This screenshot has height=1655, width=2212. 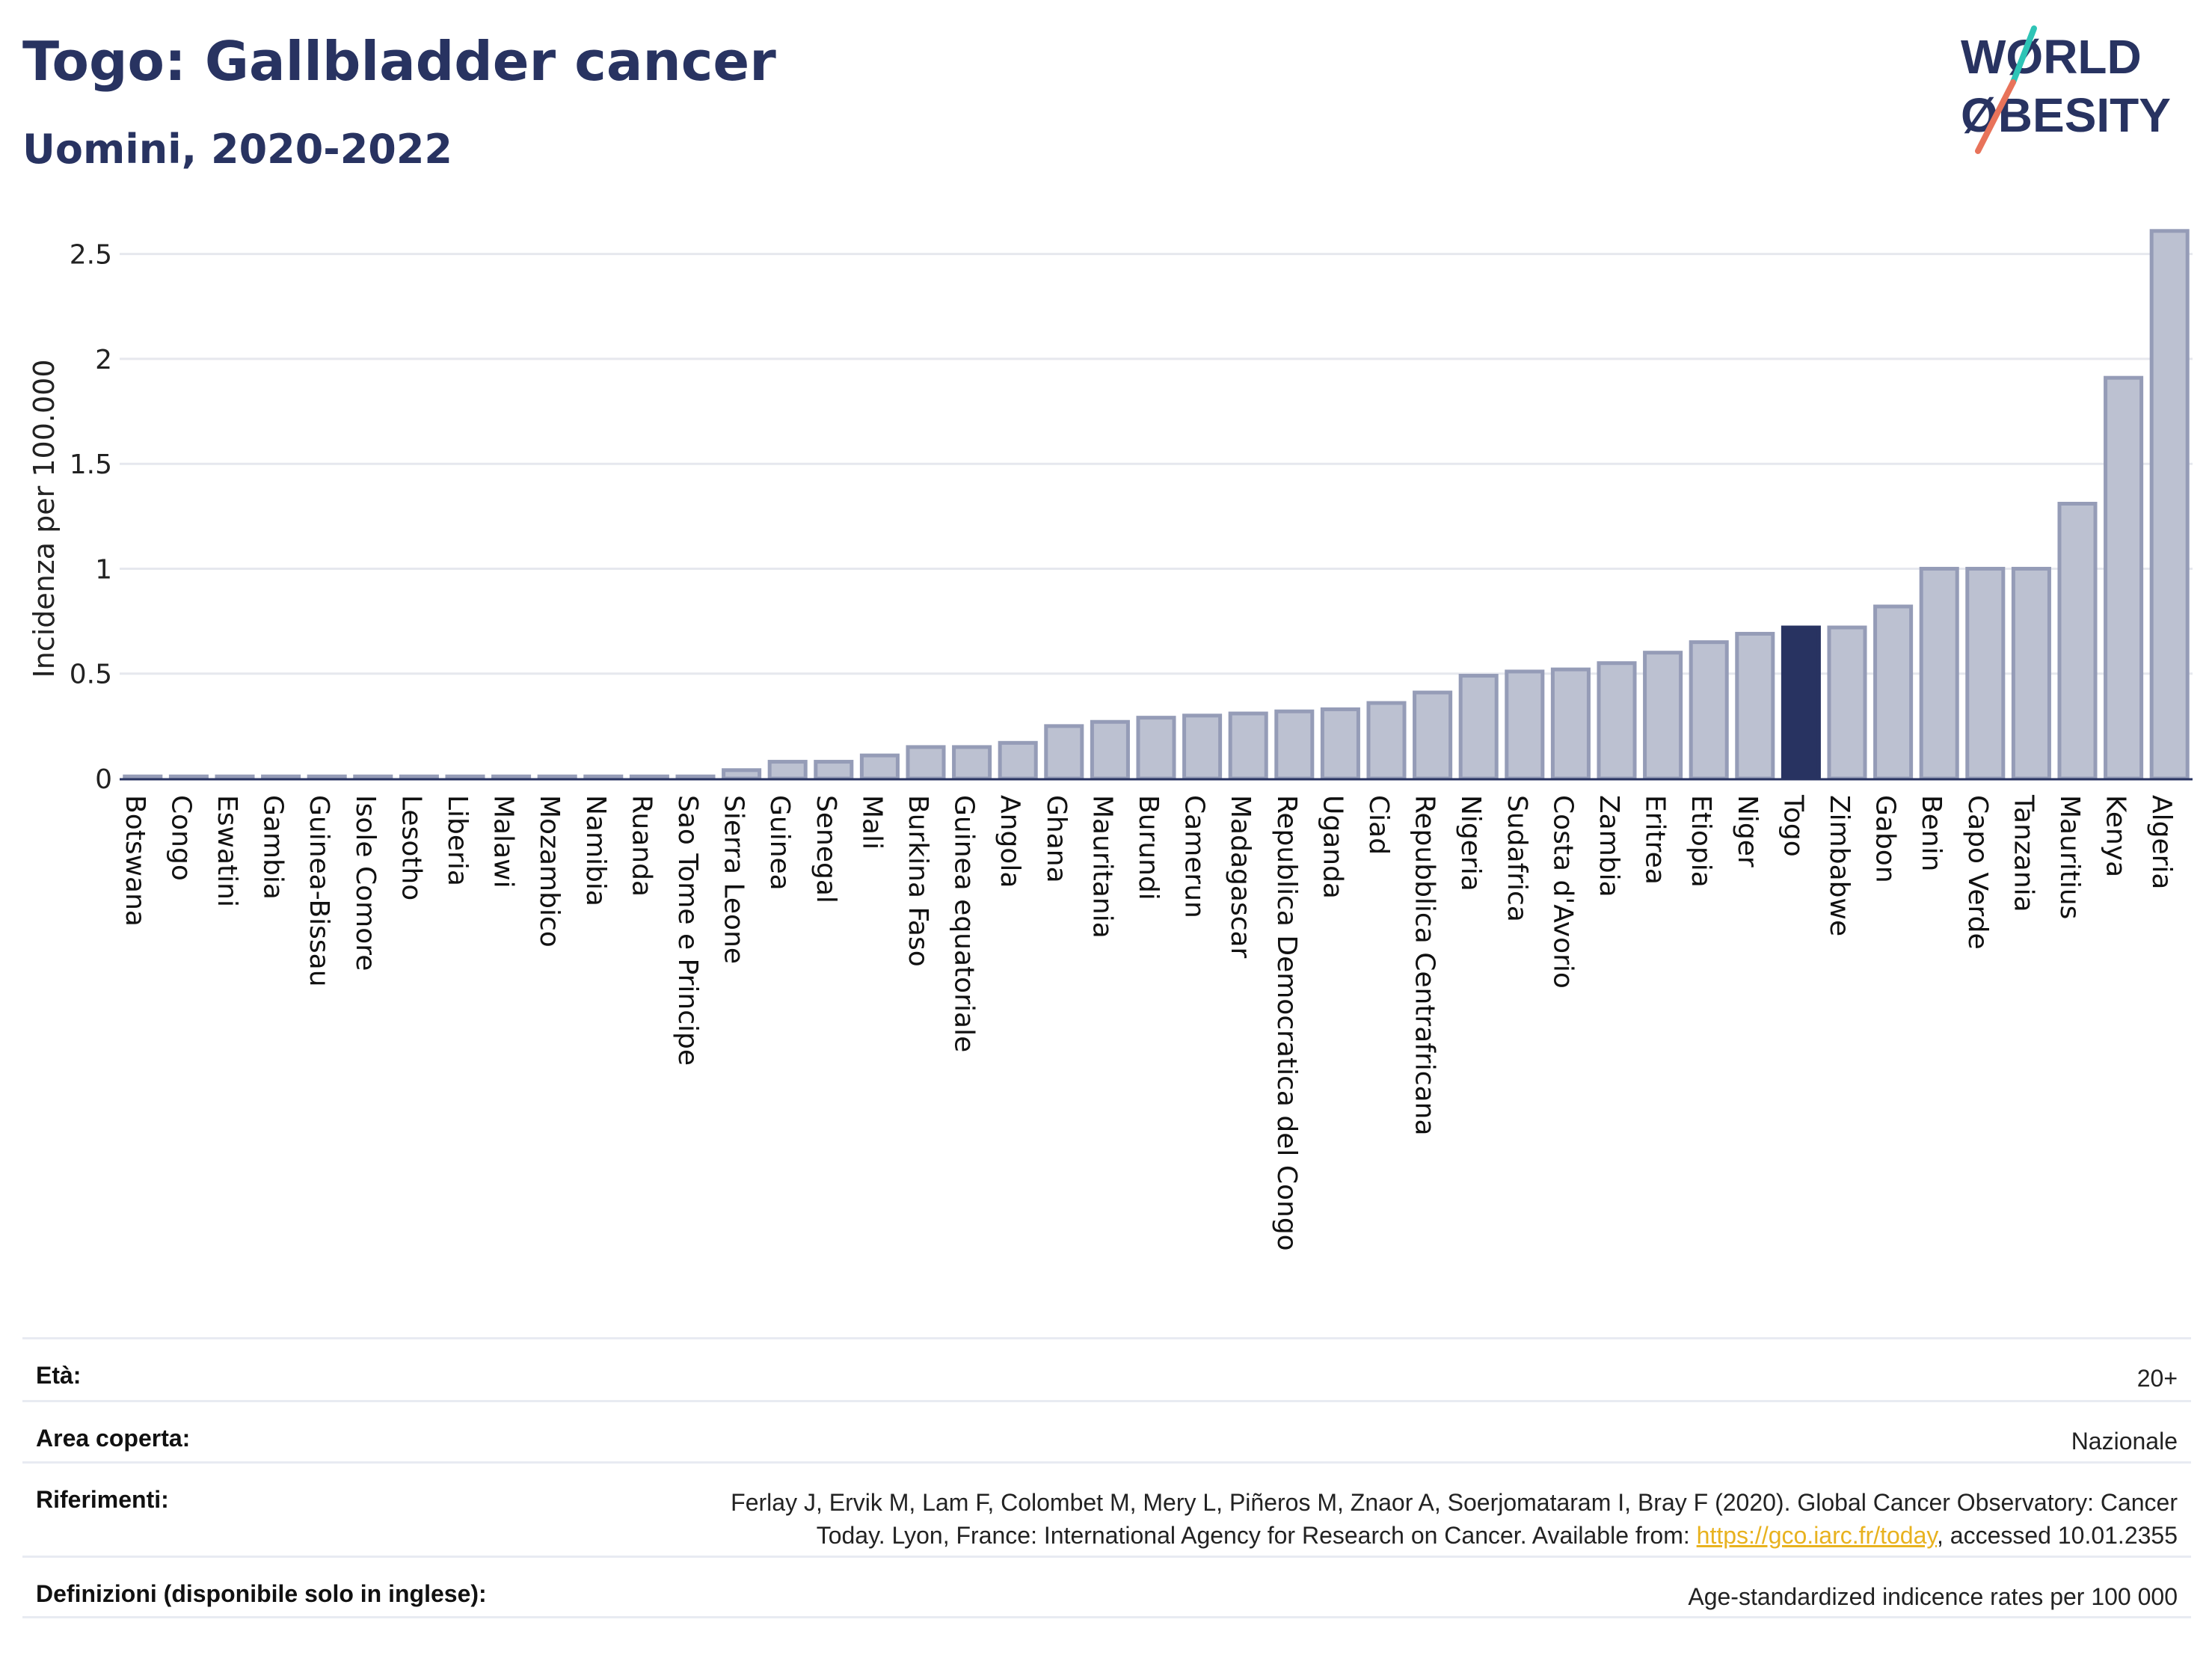 What do you see at coordinates (103, 360) in the screenshot?
I see `y-tick-label: 2` at bounding box center [103, 360].